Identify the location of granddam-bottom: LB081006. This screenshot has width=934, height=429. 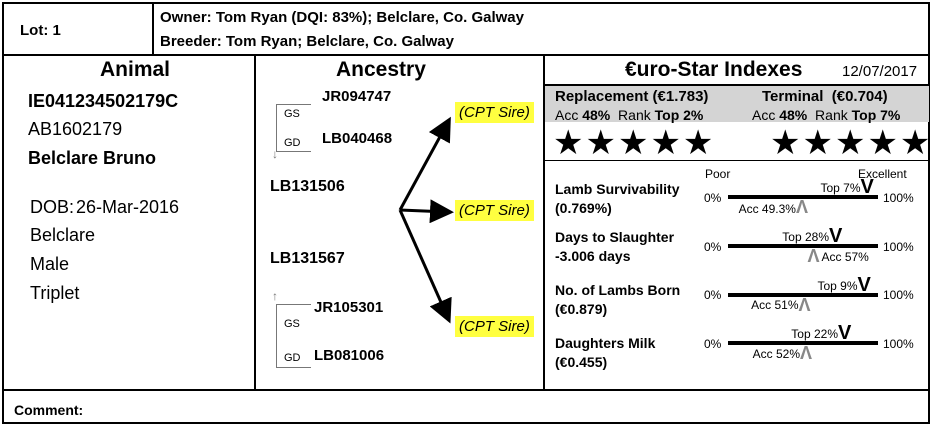
(349, 355).